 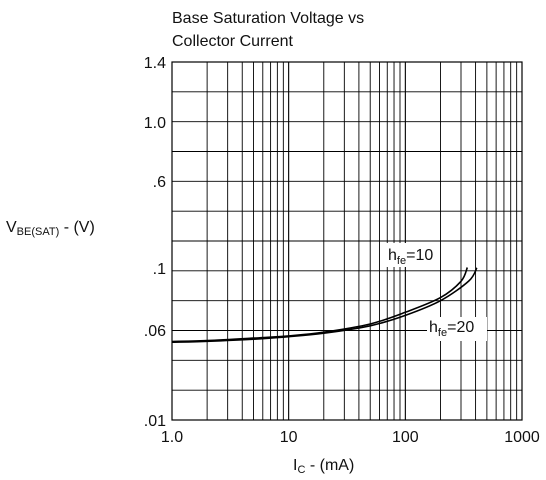 I want to click on series-label-hfe10-main: h, so click(x=392, y=255).